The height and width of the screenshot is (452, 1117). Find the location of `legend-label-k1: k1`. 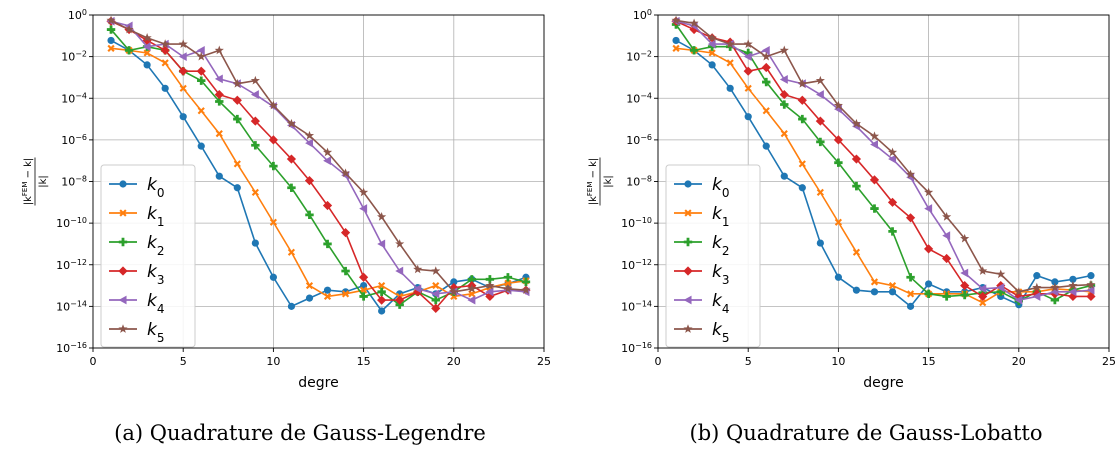

legend-label-k1: k1 is located at coordinates (156, 216).